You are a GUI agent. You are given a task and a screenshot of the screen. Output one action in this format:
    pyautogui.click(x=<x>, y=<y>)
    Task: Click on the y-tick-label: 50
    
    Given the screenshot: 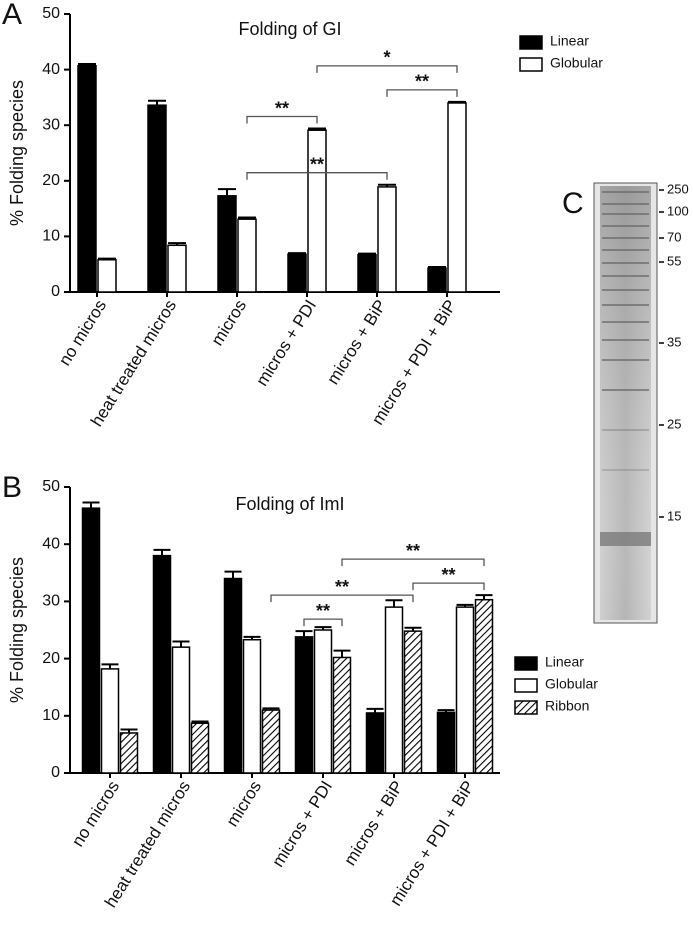 What is the action you would take?
    pyautogui.click(x=51, y=13)
    